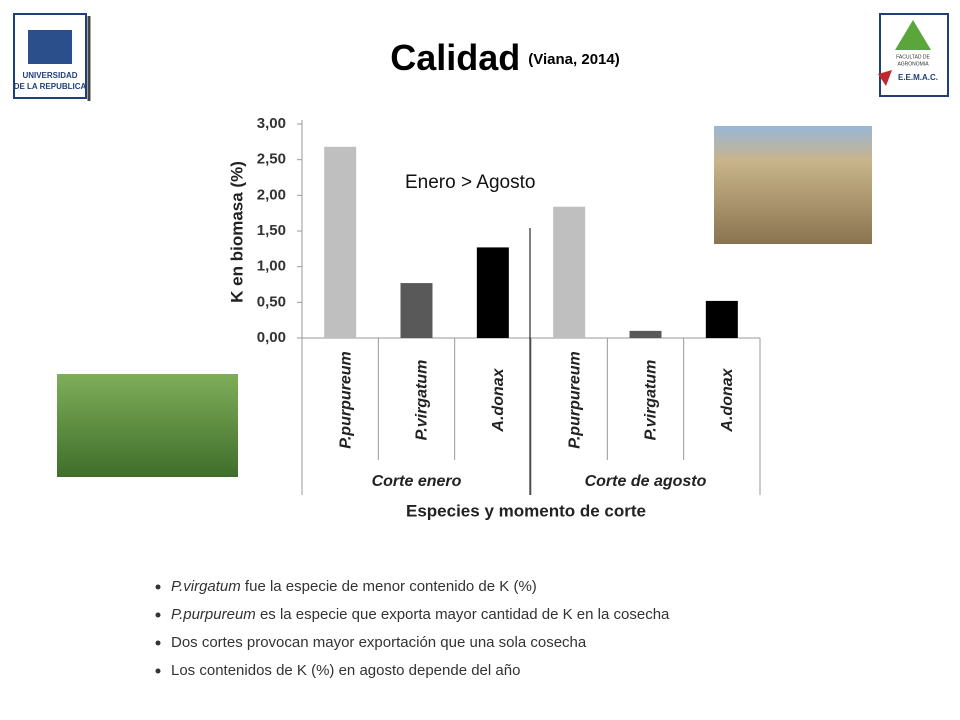 This screenshot has height=720, width=960. What do you see at coordinates (470, 182) in the screenshot?
I see `annotation: Enero > Agosto` at bounding box center [470, 182].